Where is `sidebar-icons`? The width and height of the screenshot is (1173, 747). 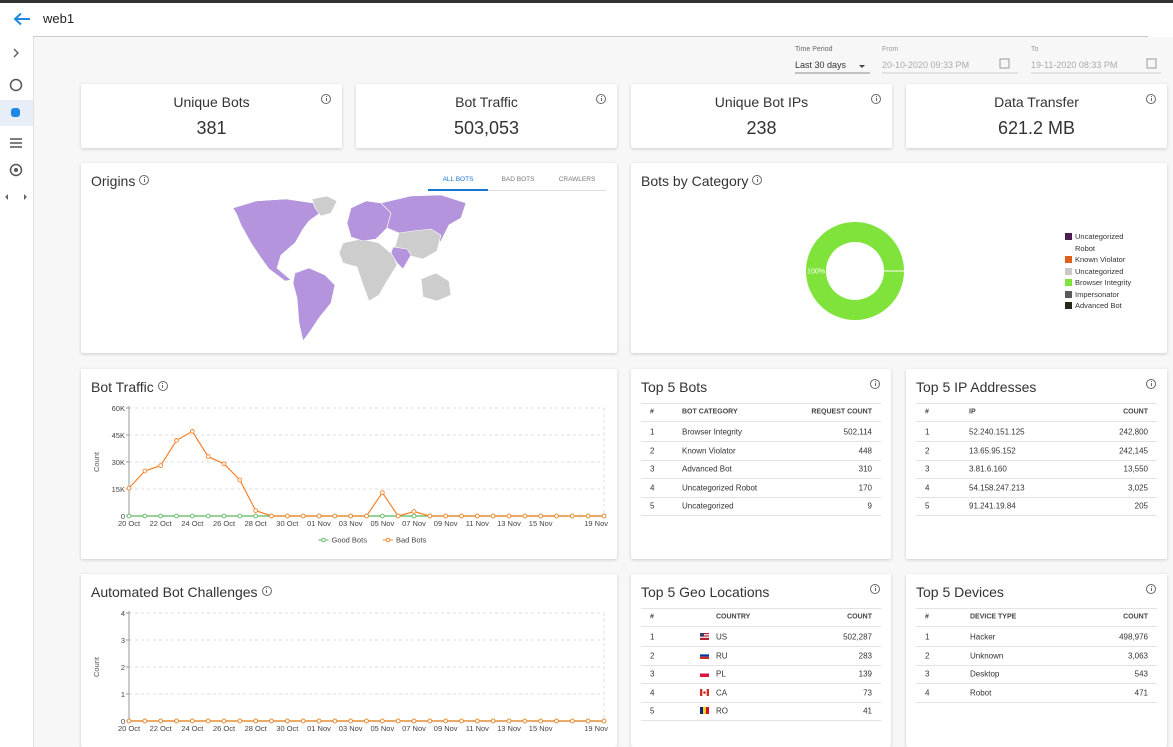
sidebar-icons is located at coordinates (16, 124).